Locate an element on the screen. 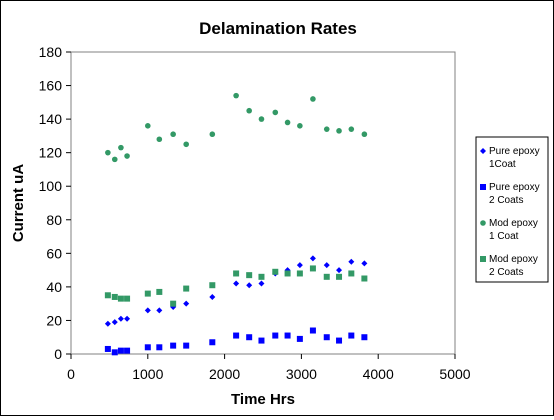 This screenshot has width=554, height=420. legend-label: Mod epoxy 1 Coat is located at coordinates (513, 230).